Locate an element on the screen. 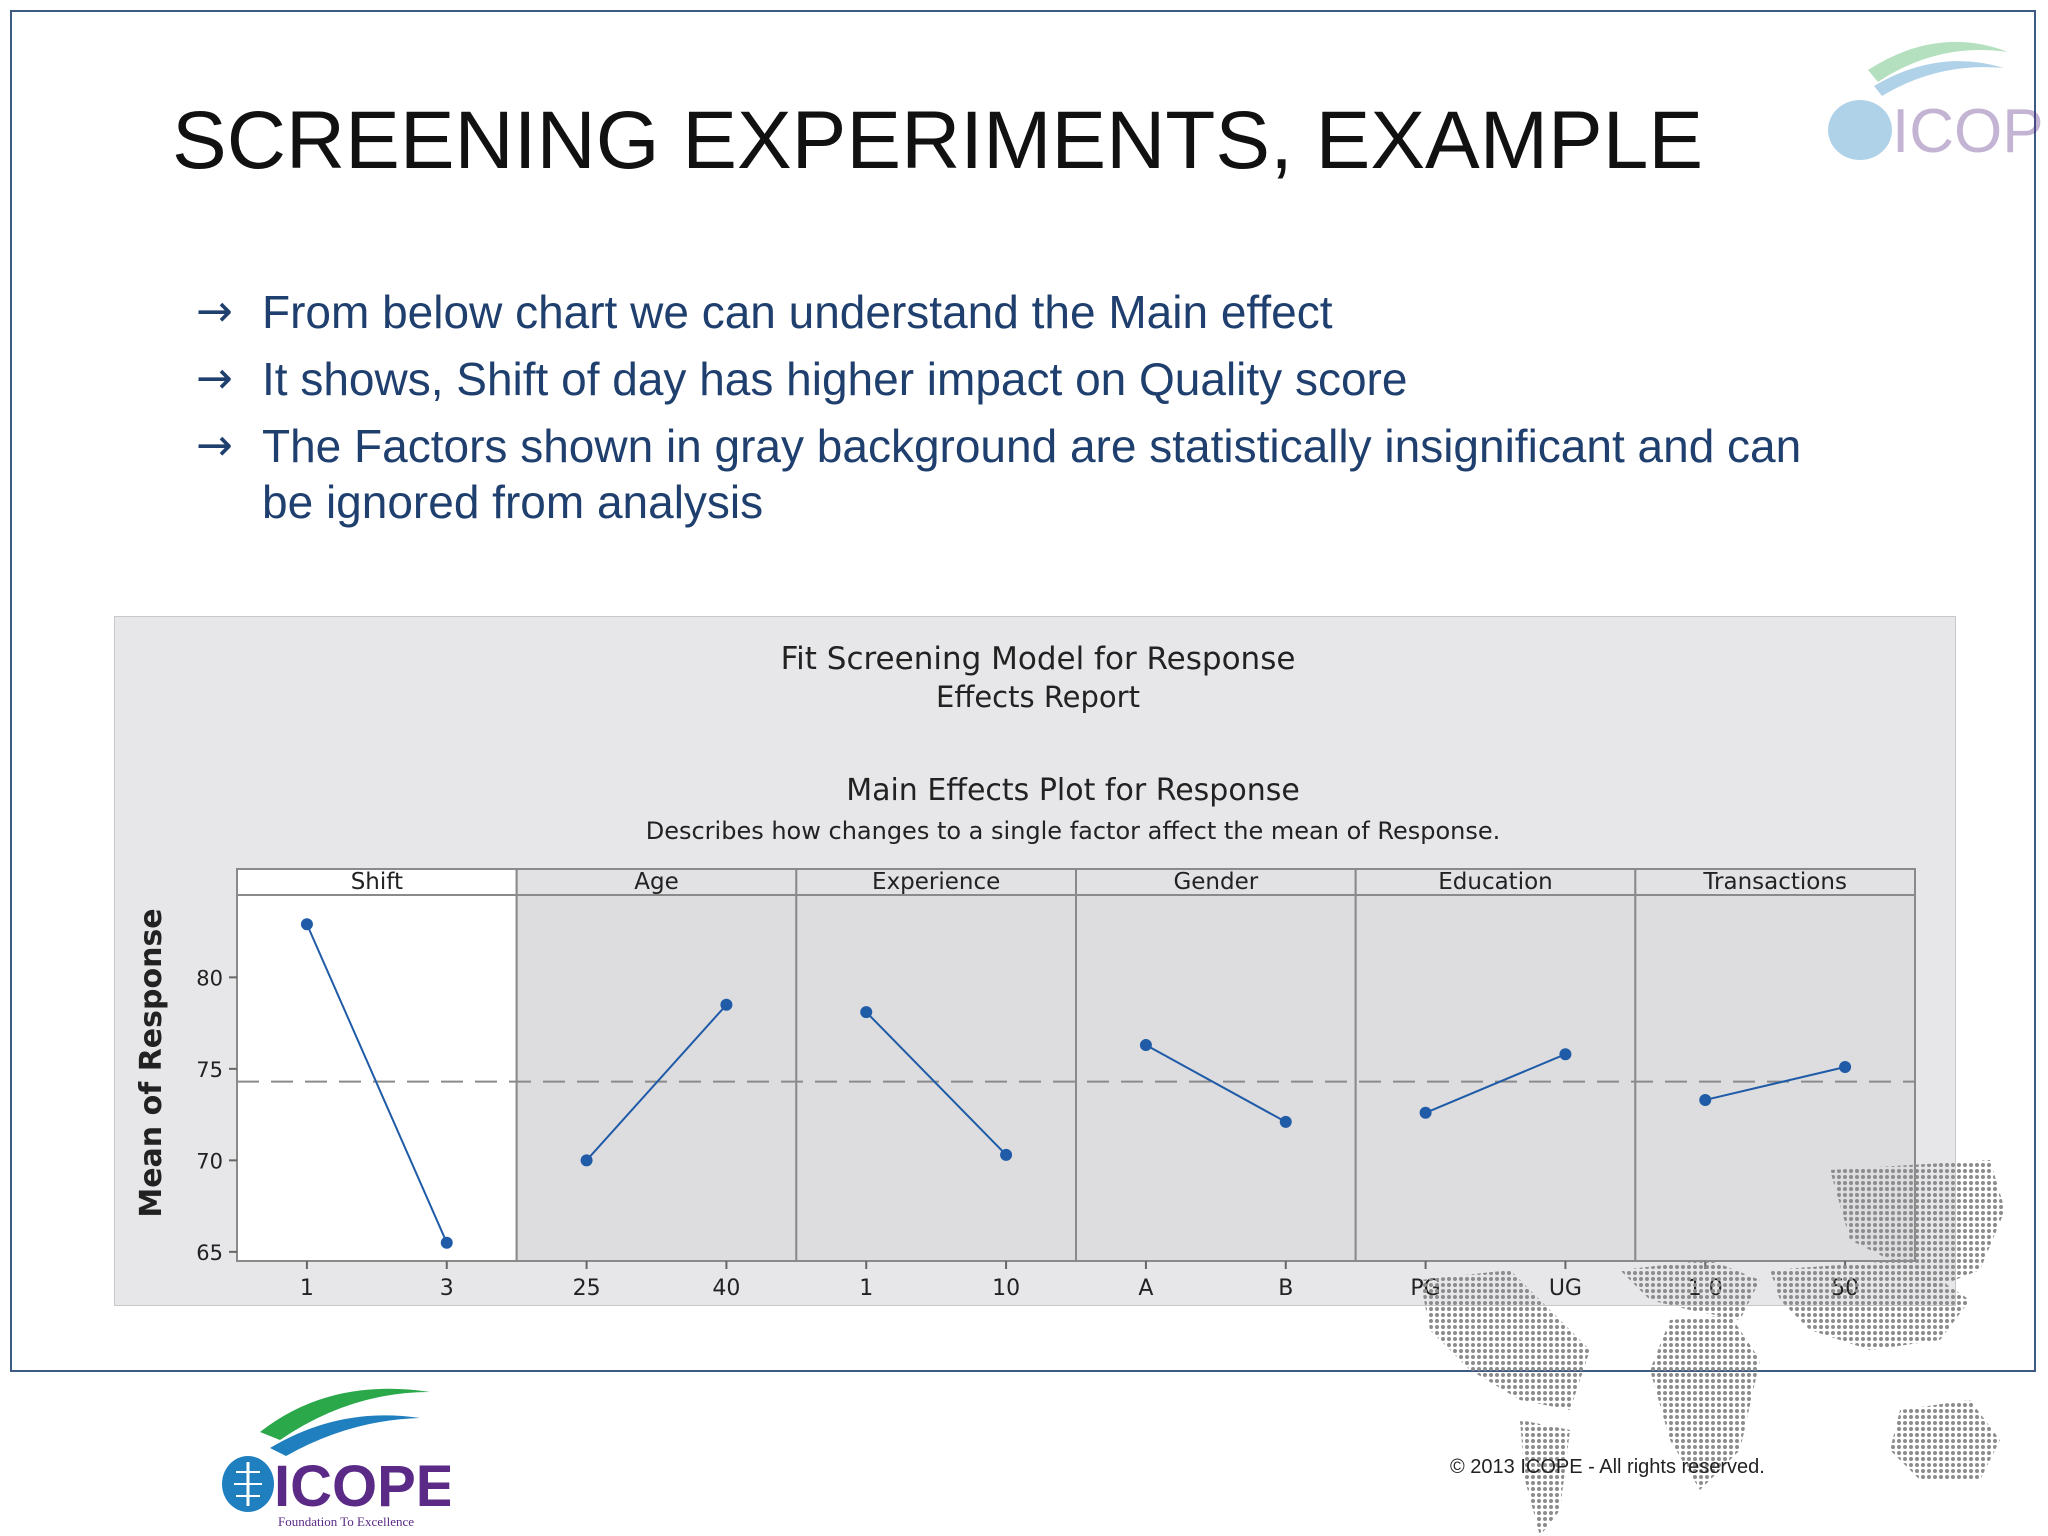 The image size is (2048, 1536). x-tick-label: A is located at coordinates (1145, 1288).